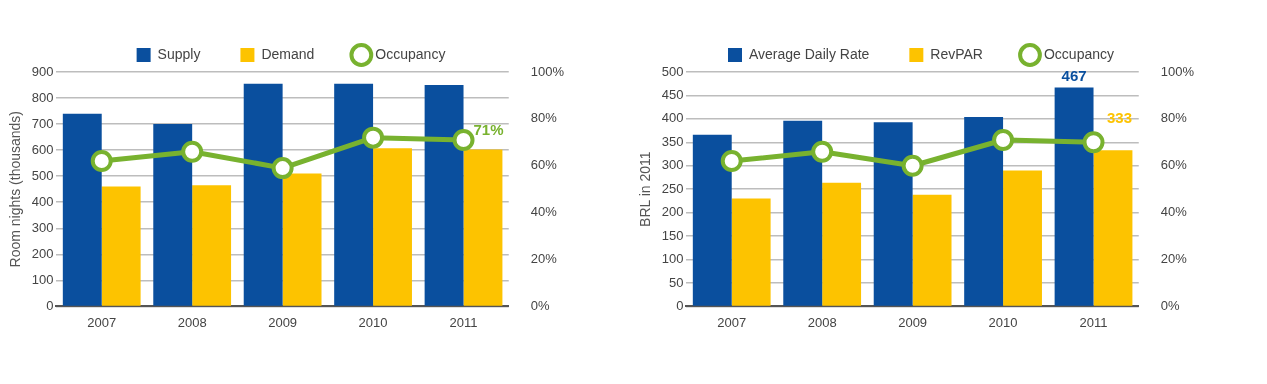  What do you see at coordinates (809, 53) in the screenshot?
I see `legend-label: Average Daily Rate` at bounding box center [809, 53].